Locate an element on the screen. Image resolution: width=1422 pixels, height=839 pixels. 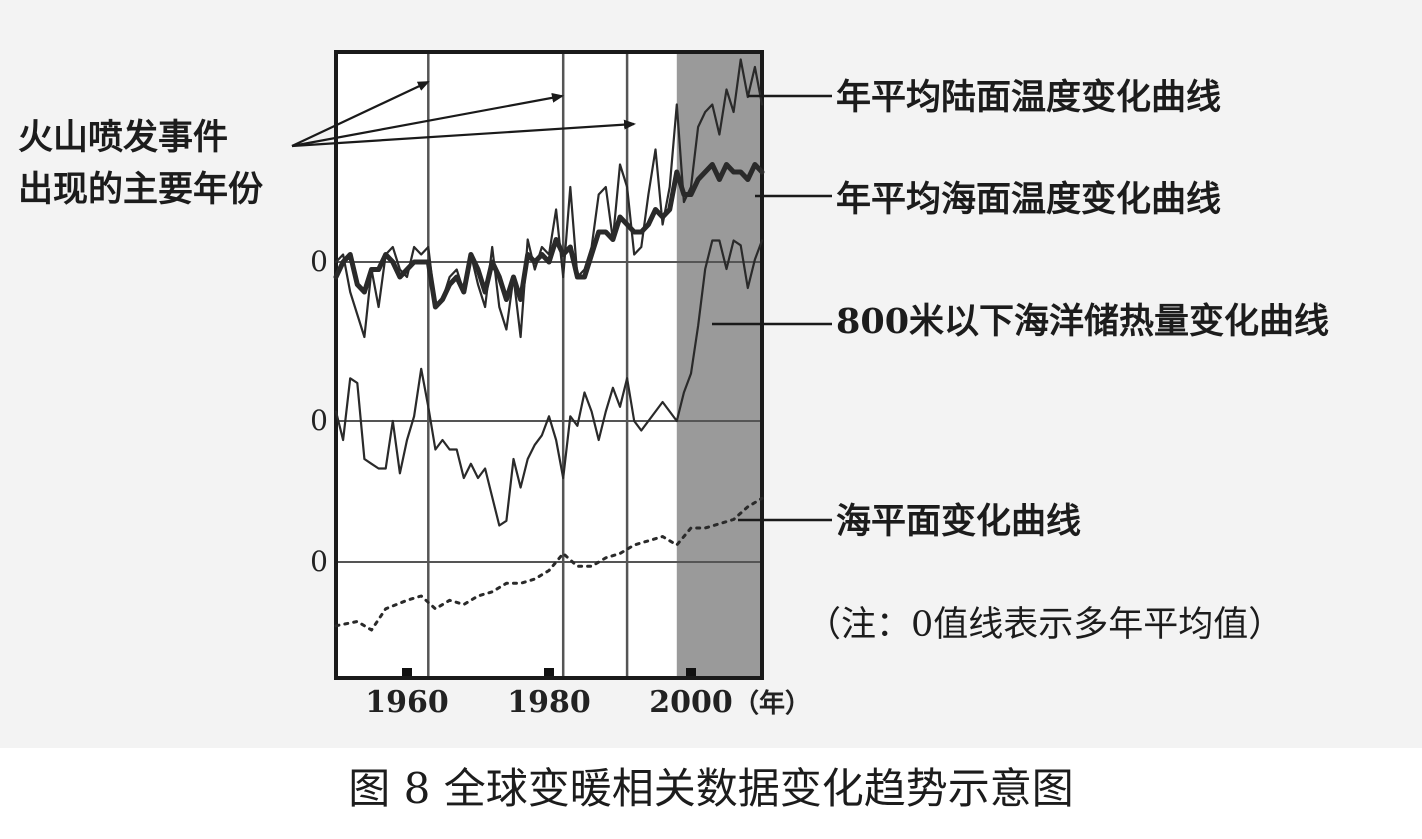
shaded-period-1998-2010 is located at coordinates (719, 365).